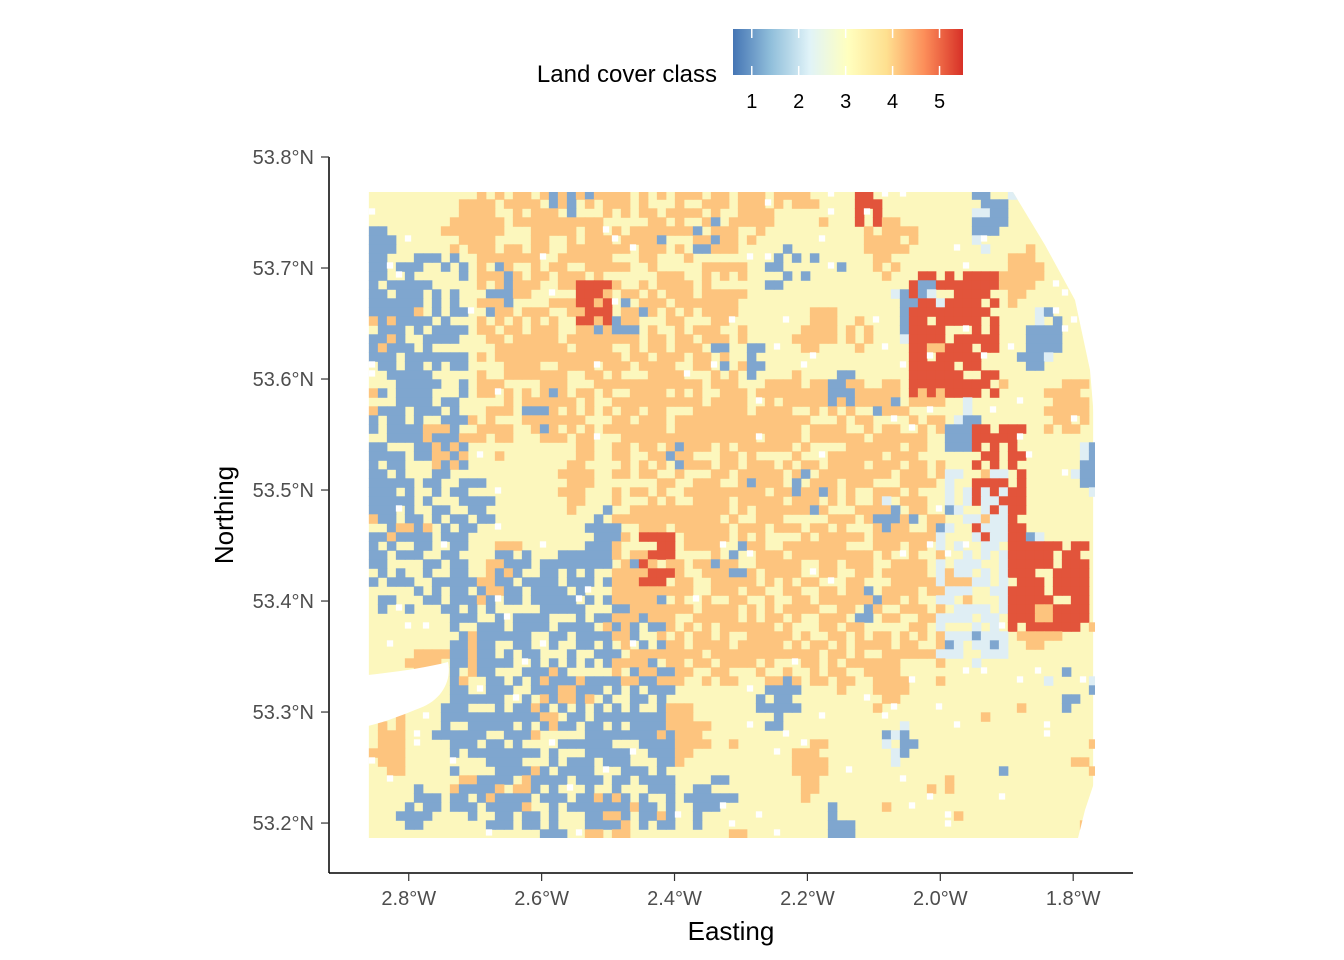 The width and height of the screenshot is (1344, 960). I want to click on x-tick-label: 2.6°W, so click(541, 899).